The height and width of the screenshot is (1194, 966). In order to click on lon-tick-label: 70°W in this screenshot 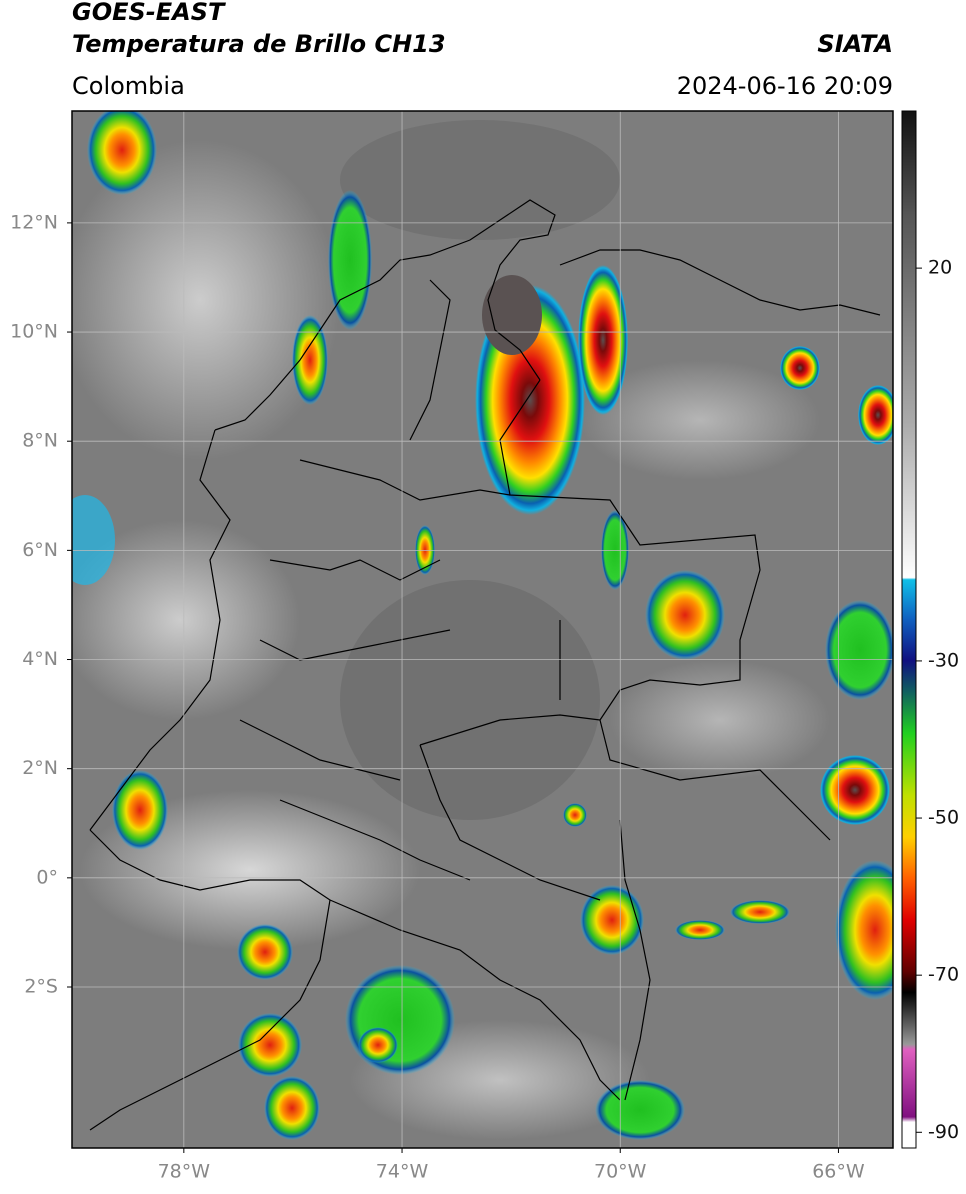, I will do `click(620, 1172)`.